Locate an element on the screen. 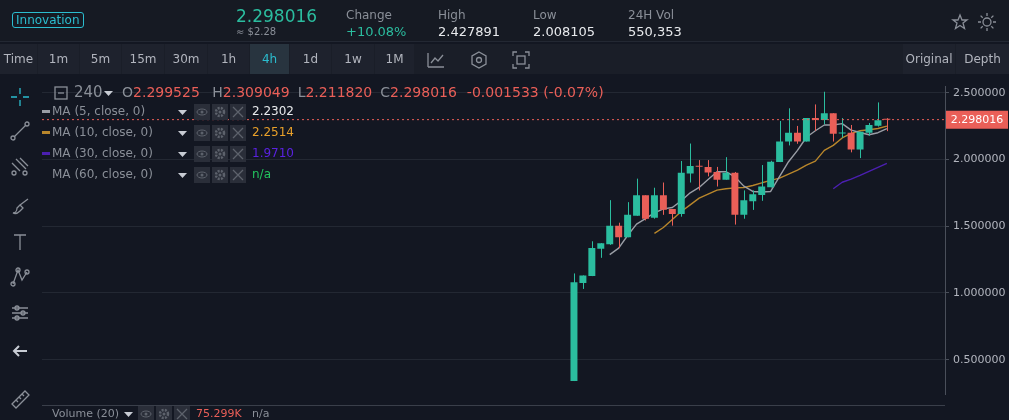 The width and height of the screenshot is (1009, 420). legend-label: MA (5, close, 0) is located at coordinates (99, 111).